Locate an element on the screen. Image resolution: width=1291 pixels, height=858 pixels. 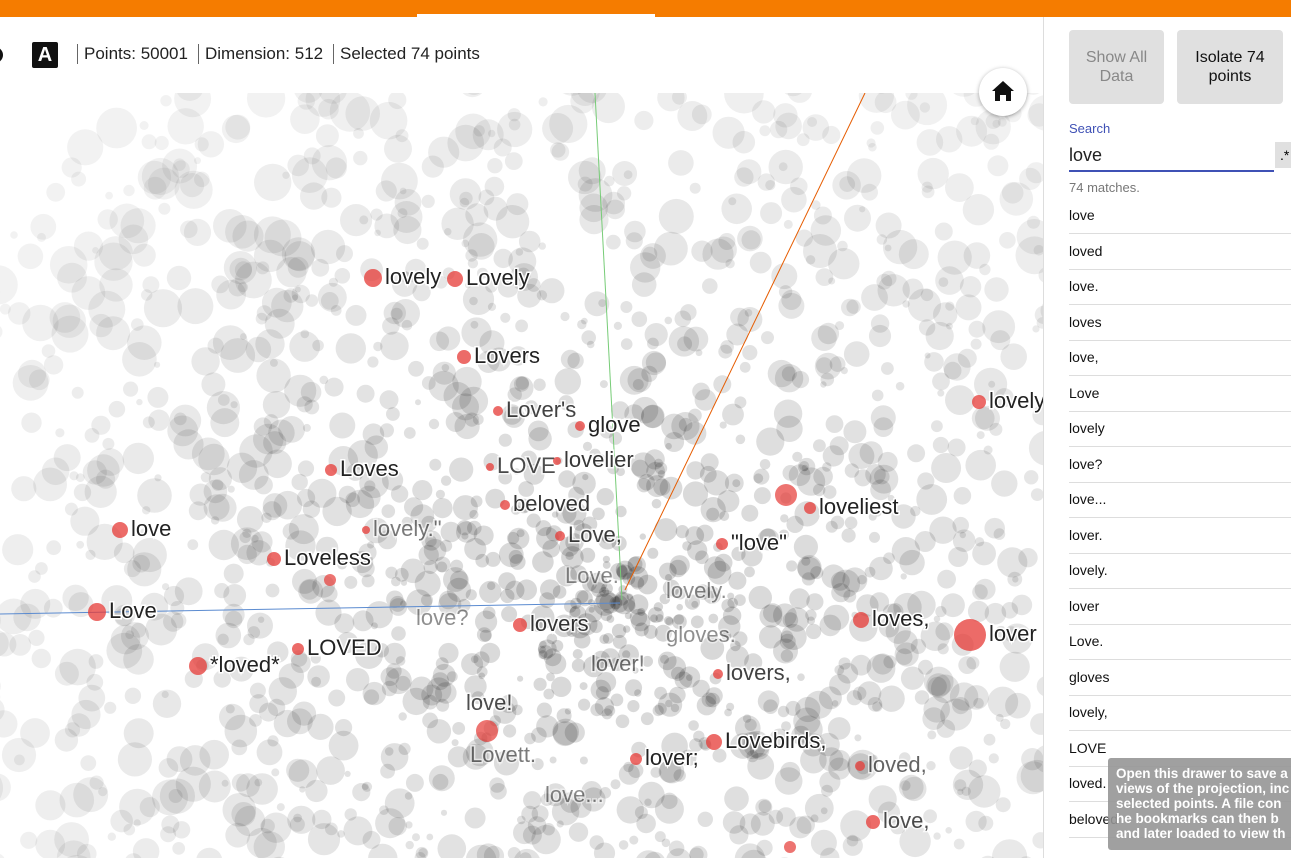
show-all-button: Show All Data is located at coordinates (1116, 67).